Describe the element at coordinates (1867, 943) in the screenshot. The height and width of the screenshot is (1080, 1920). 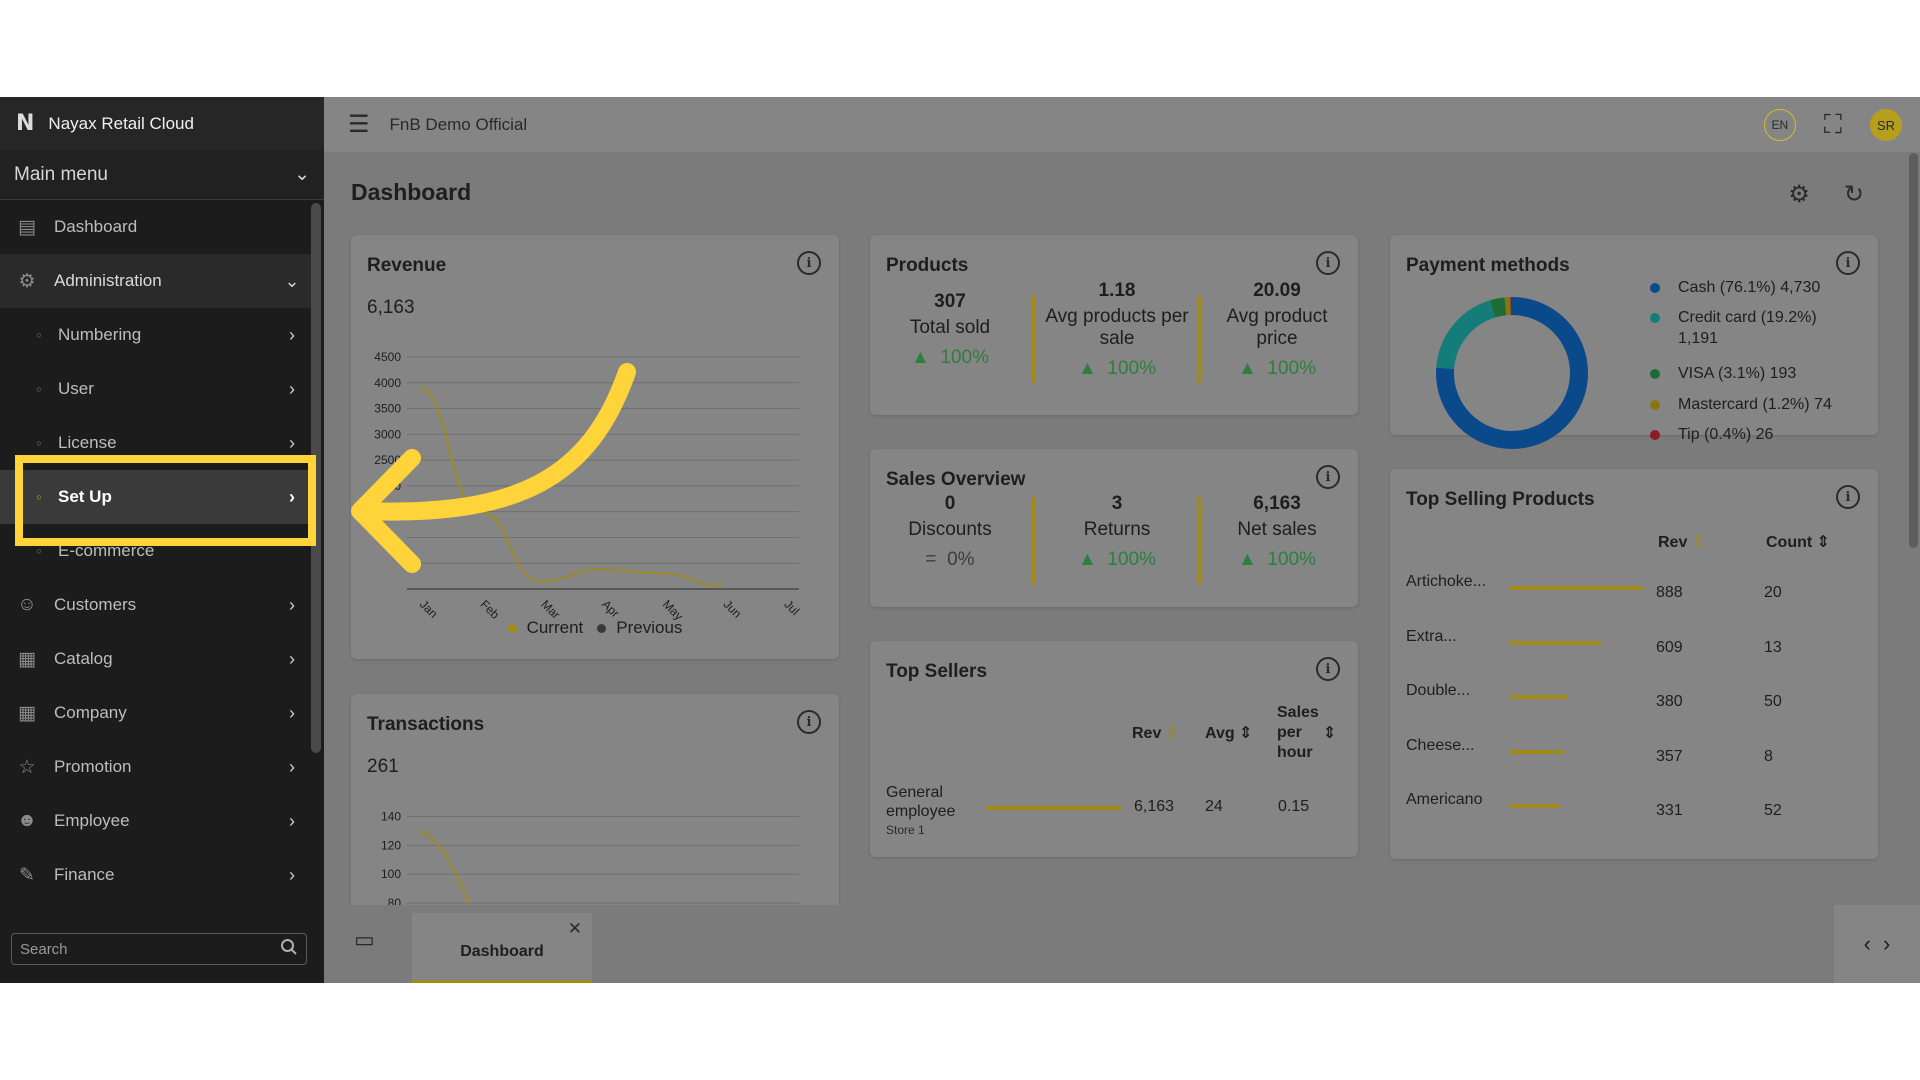
I see `chevron-left-icon: ‹` at that location.